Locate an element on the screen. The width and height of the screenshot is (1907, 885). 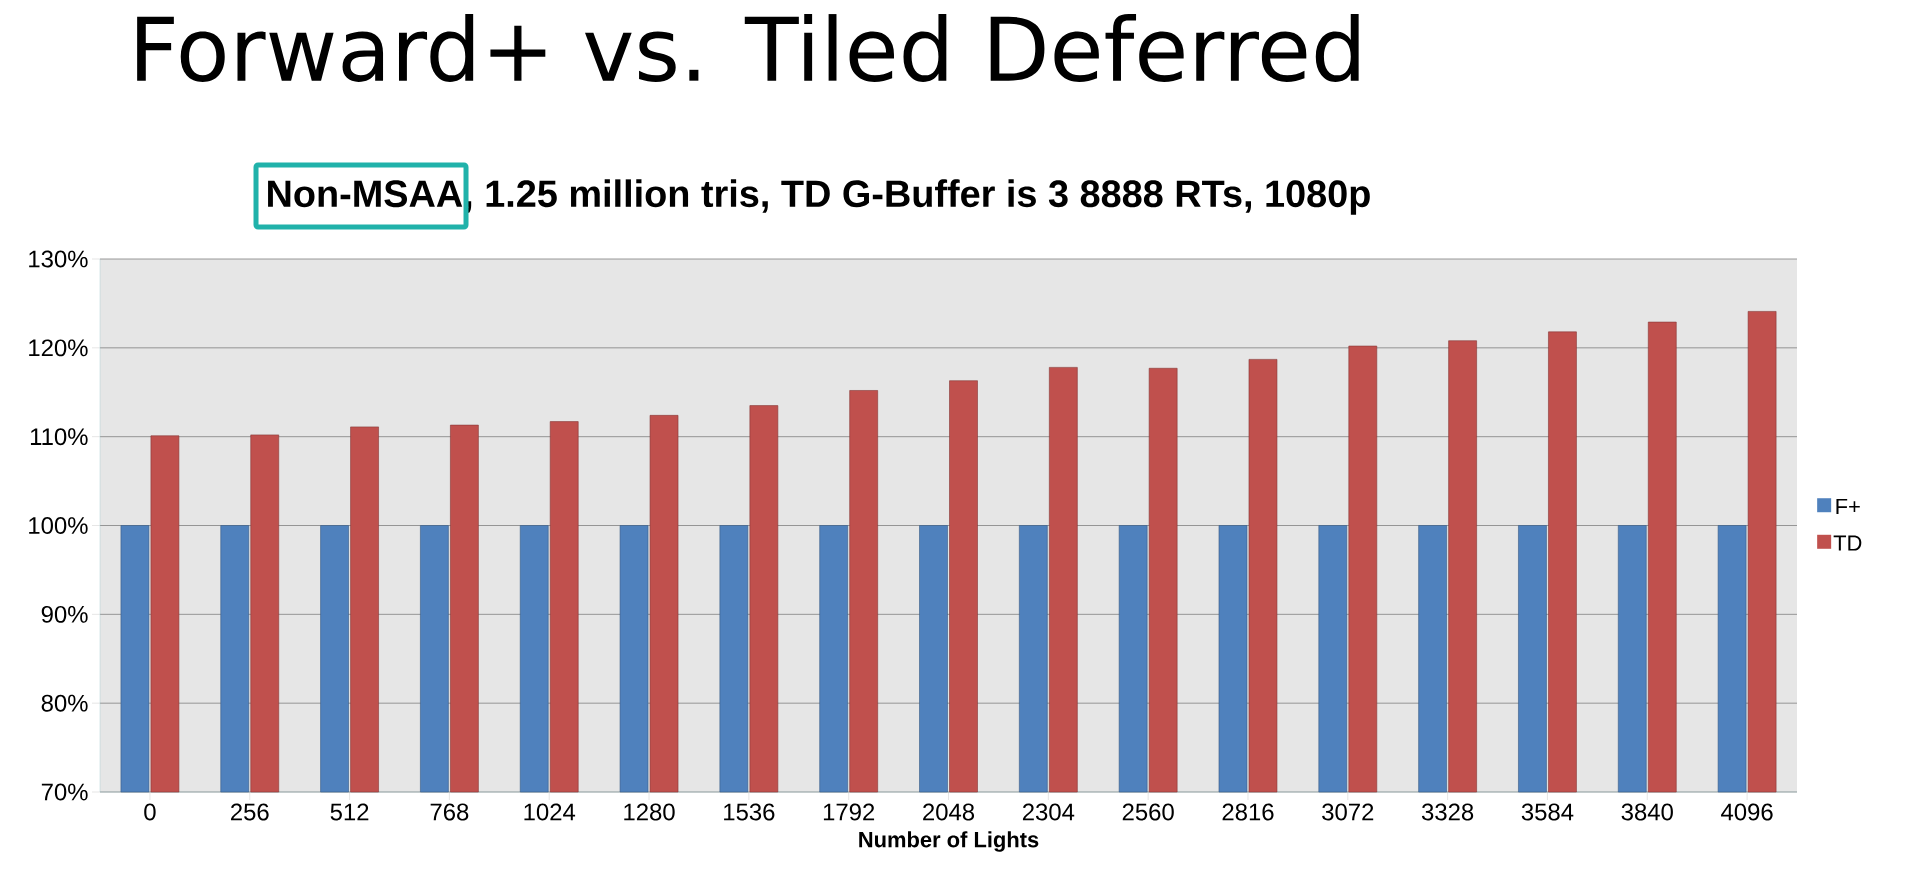
x-tick-label: 1536 is located at coordinates (749, 812).